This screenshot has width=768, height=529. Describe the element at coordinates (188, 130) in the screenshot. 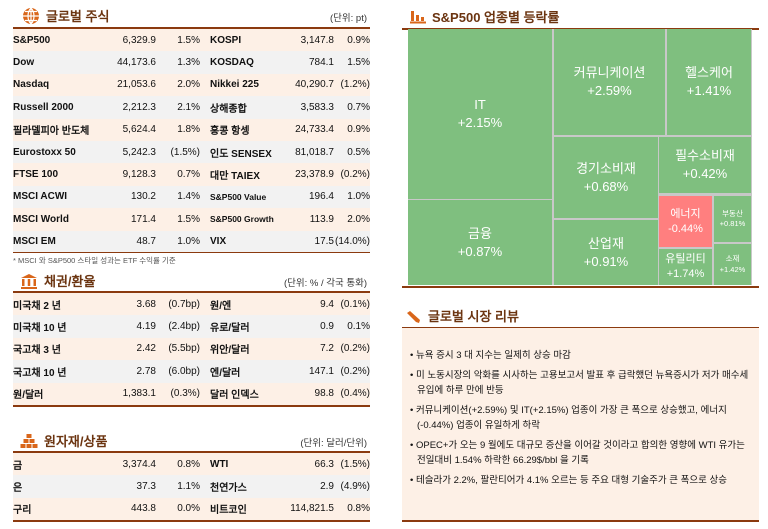

I see `change-cell: 1.8%` at that location.